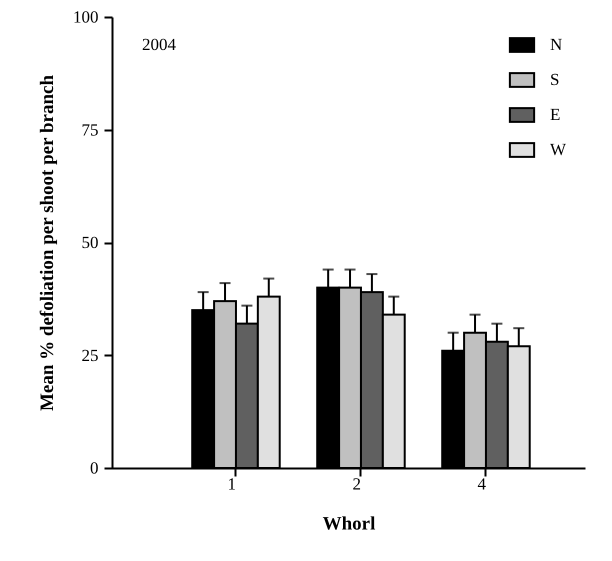 This screenshot has width=612, height=561. What do you see at coordinates (555, 114) in the screenshot?
I see `legend-label: E` at bounding box center [555, 114].